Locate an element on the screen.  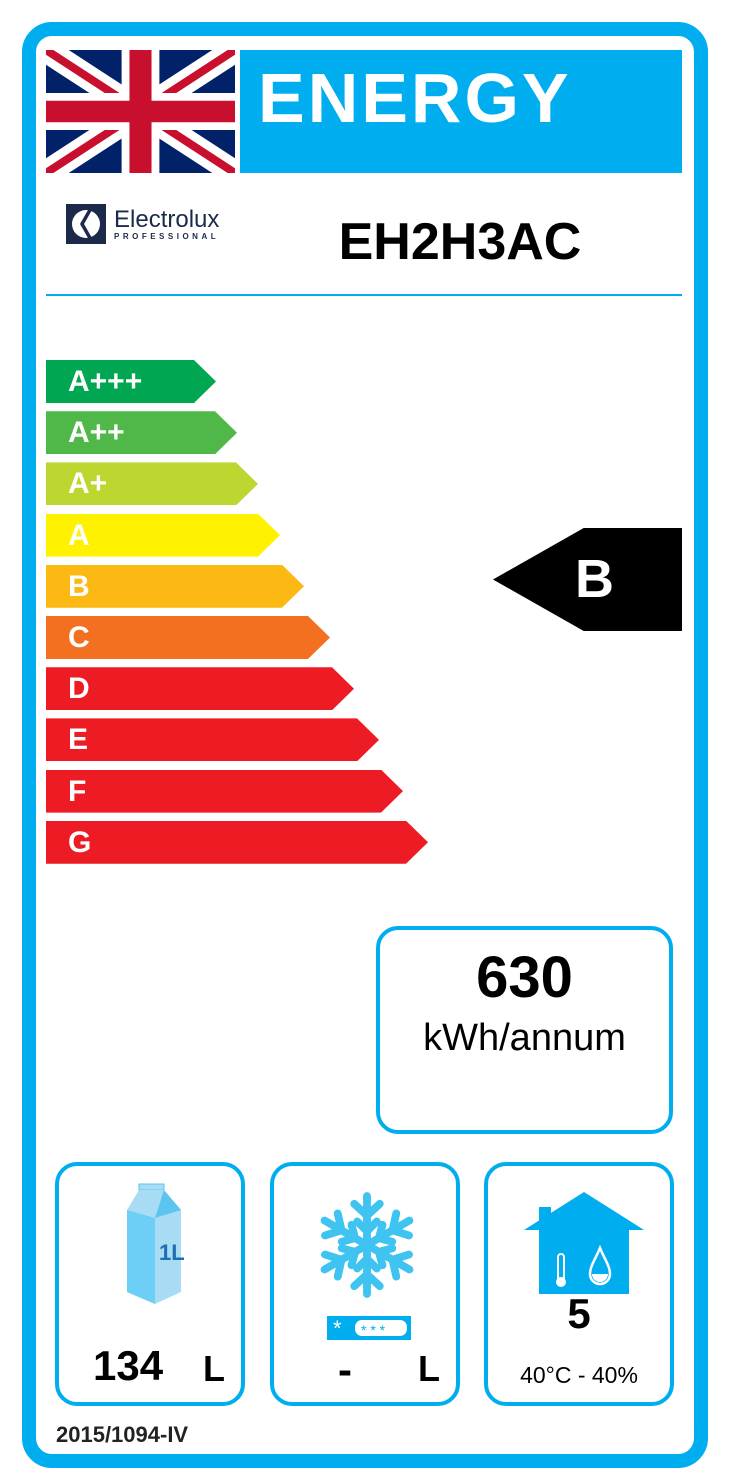
brand-logo: Electrolux PROFESSIONAL is located at coordinates (142, 224).